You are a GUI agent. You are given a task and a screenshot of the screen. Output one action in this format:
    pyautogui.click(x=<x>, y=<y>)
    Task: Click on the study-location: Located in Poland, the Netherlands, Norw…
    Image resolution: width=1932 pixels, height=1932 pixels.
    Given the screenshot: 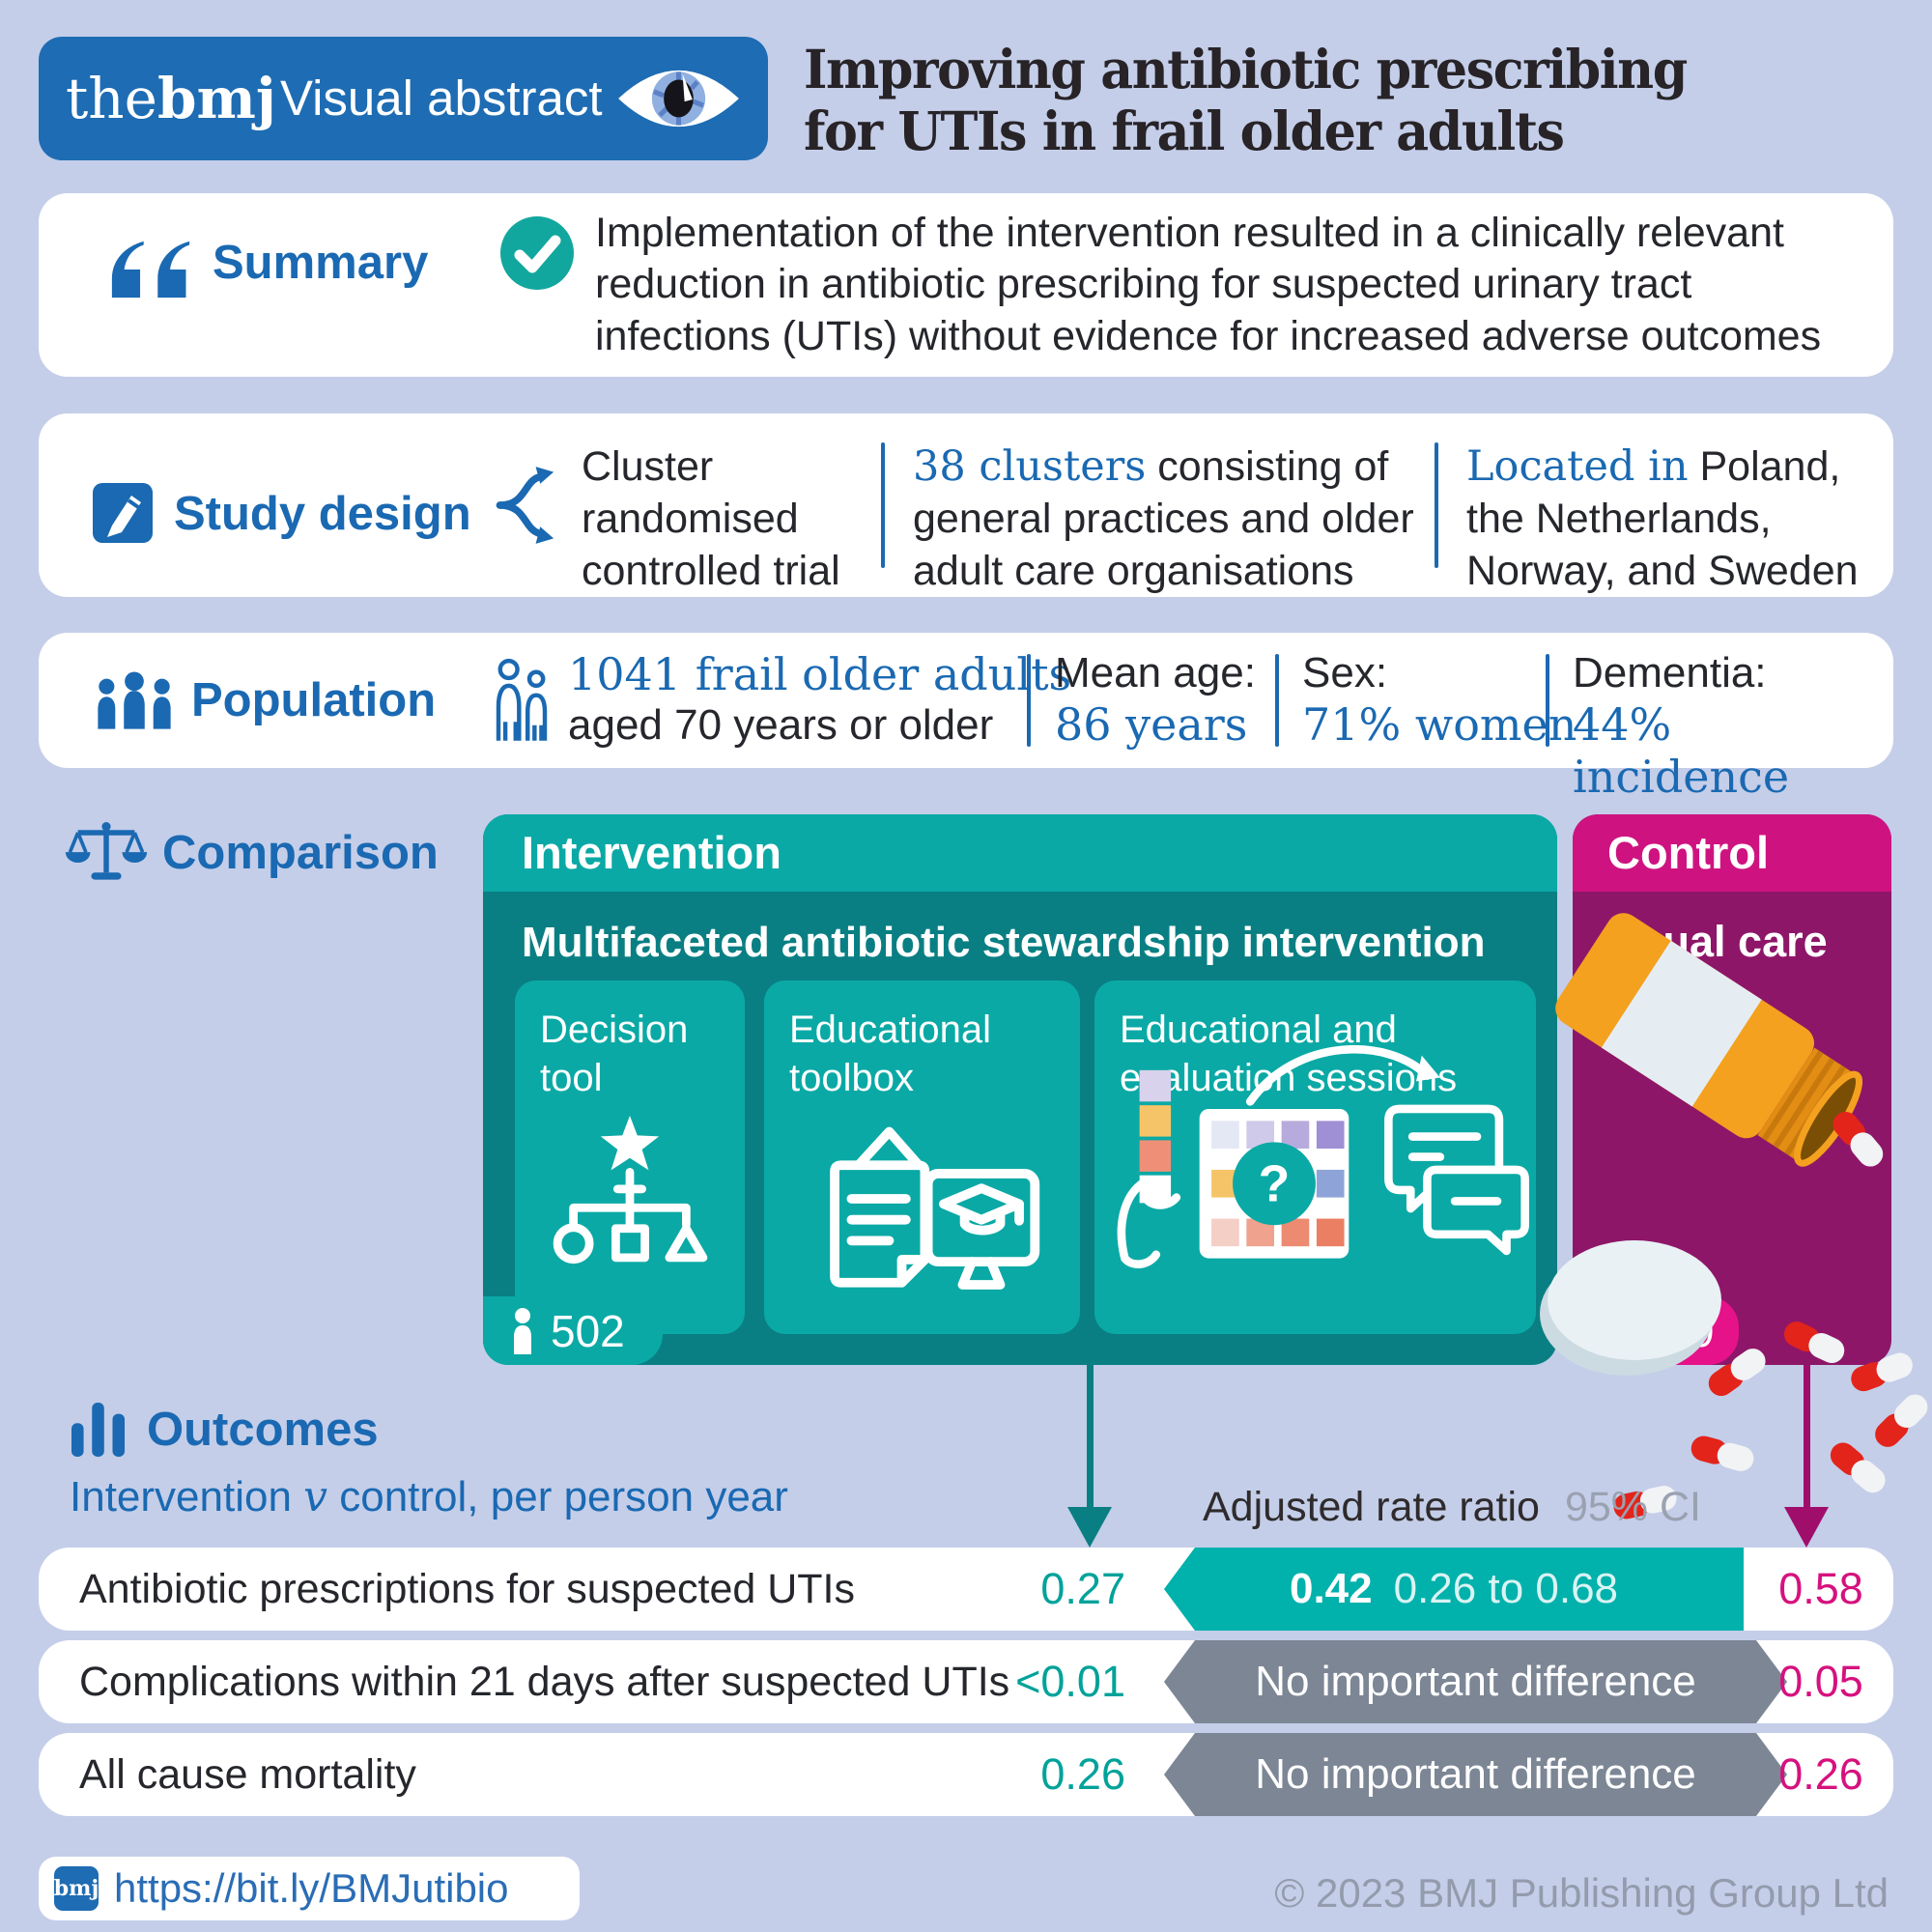 What is the action you would take?
    pyautogui.click(x=1683, y=519)
    